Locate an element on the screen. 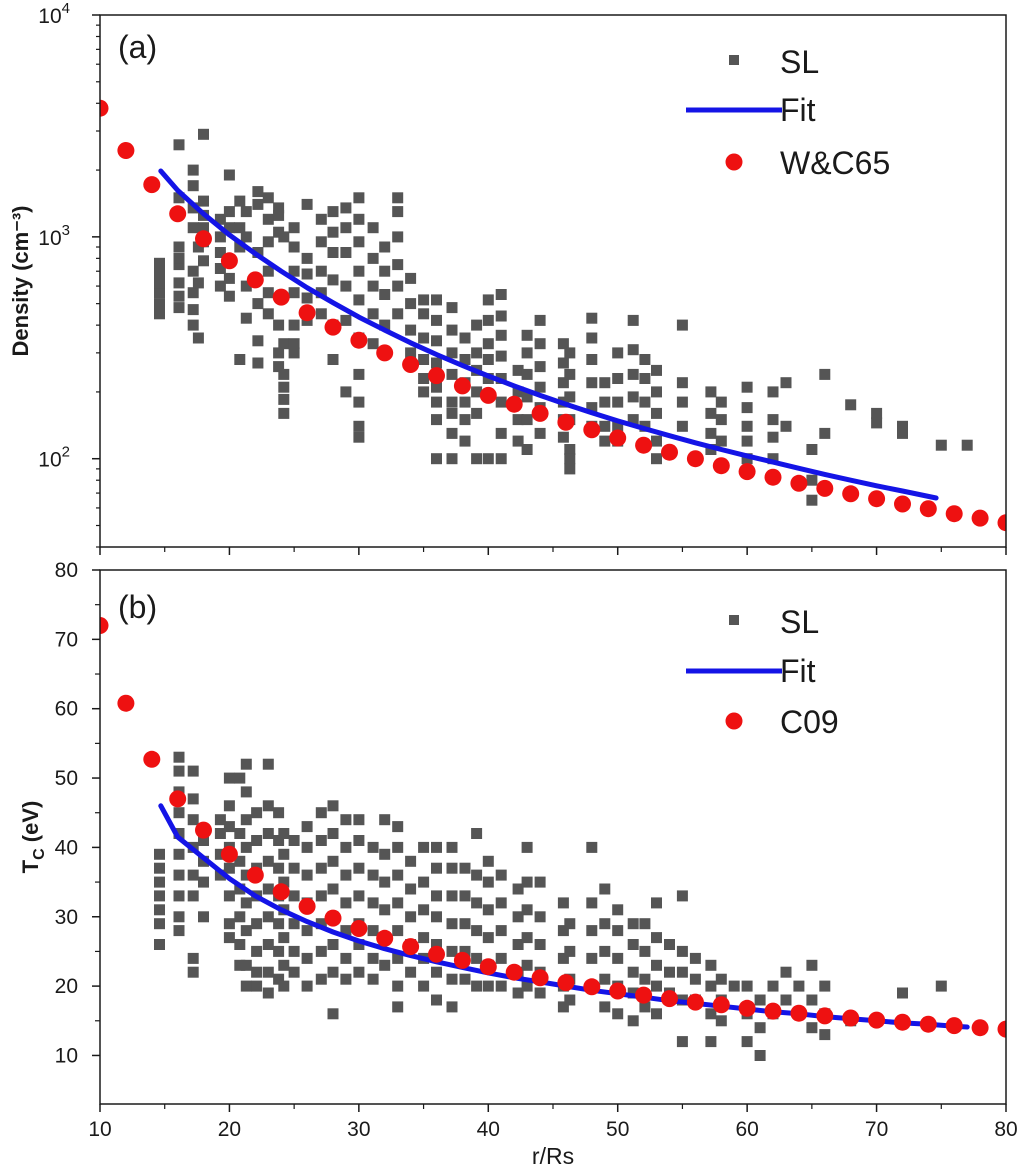  x-tick-label: 60 is located at coordinates (746, 1129).